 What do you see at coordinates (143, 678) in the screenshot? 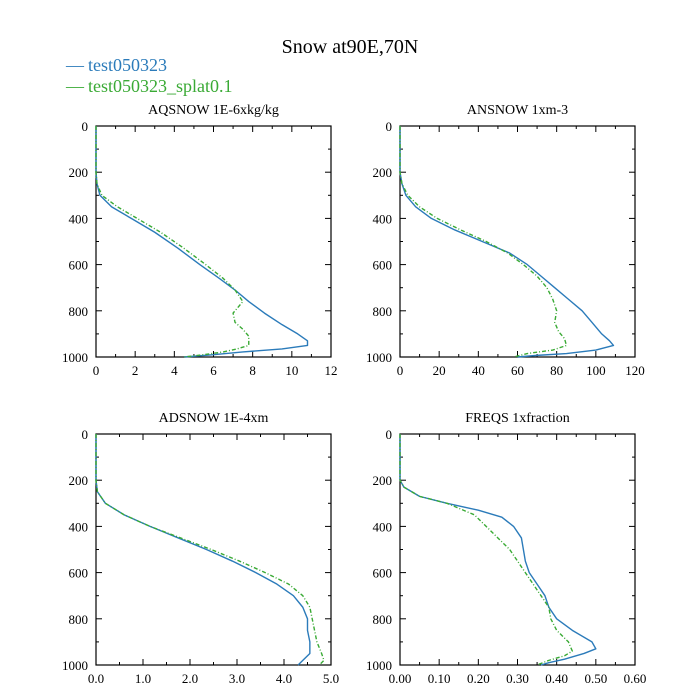
I see `x-tick-label: 1.0` at bounding box center [143, 678].